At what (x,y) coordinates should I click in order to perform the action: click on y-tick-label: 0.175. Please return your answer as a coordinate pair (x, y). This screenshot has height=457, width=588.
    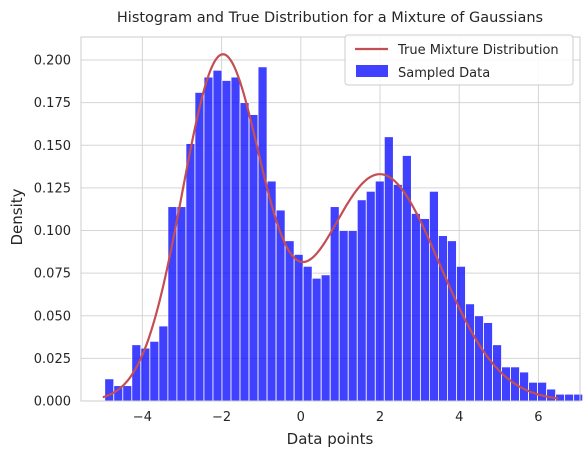
    Looking at the image, I should click on (52, 103).